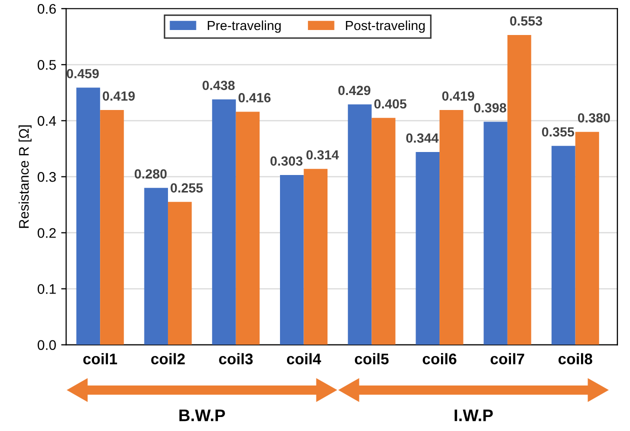 The width and height of the screenshot is (630, 431). Describe the element at coordinates (322, 155) in the screenshot. I see `data-label: 0.314` at that location.